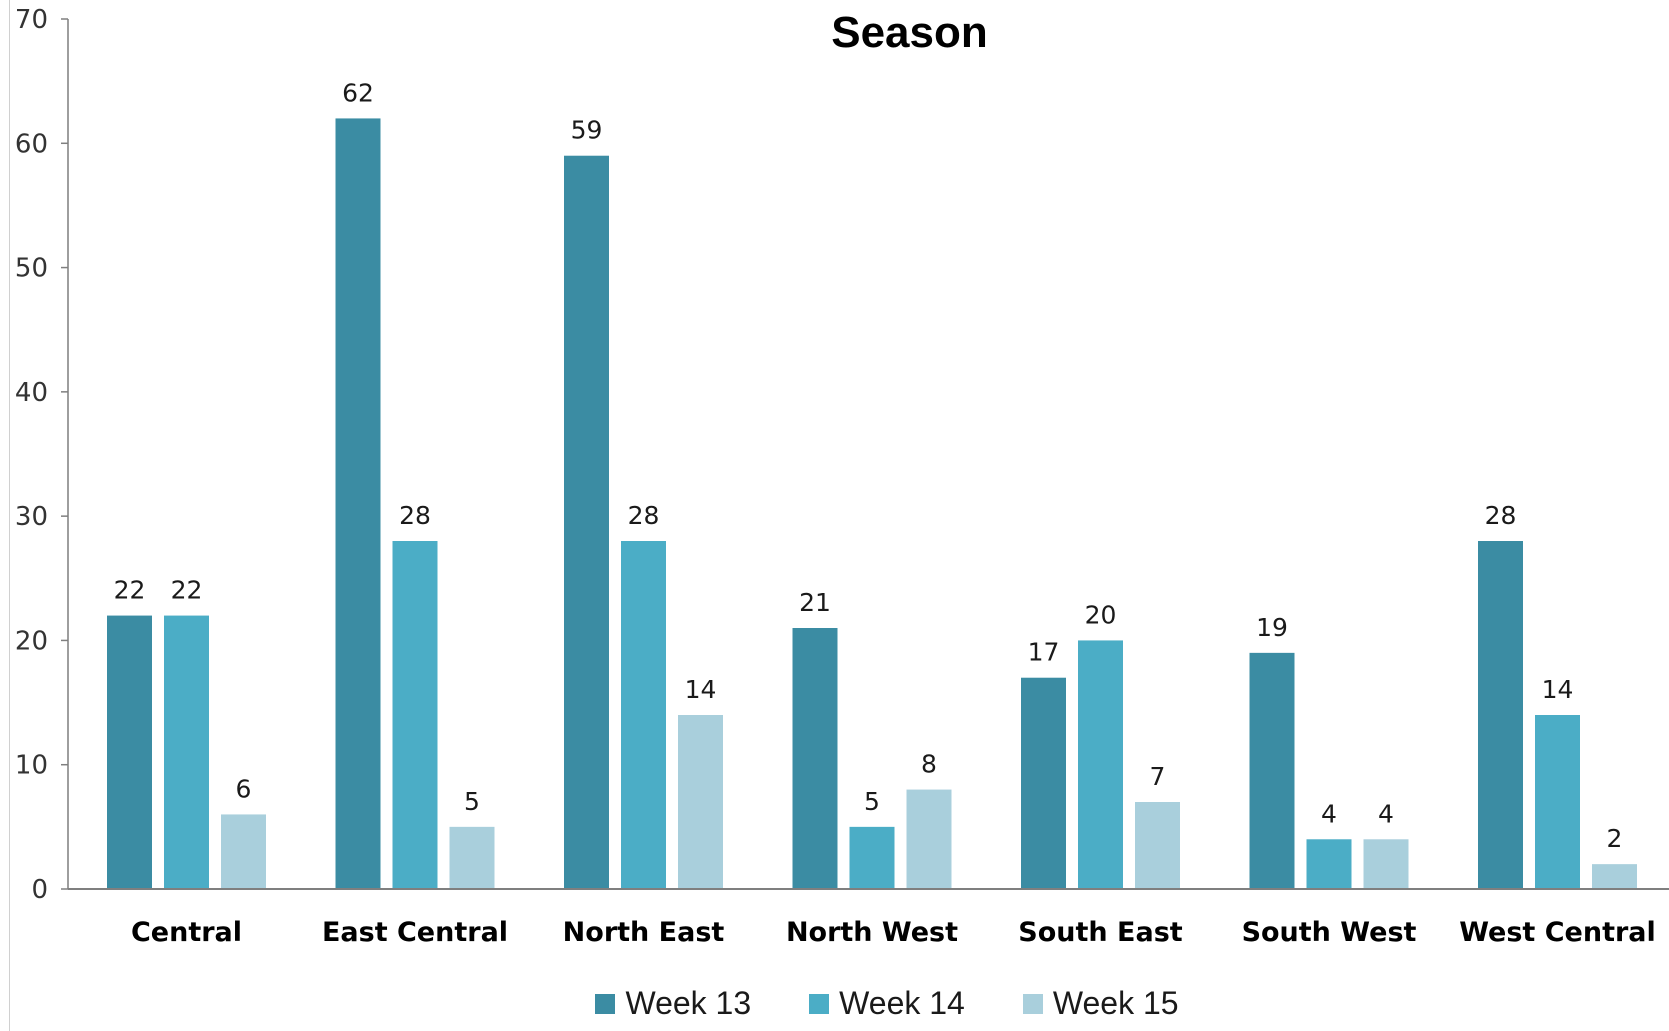  I want to click on y-tick-label: 40, so click(31, 393).